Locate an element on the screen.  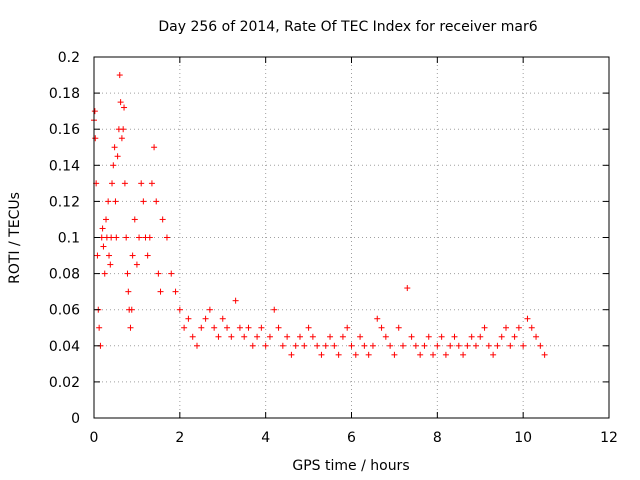
y-tick-label: 0.16 is located at coordinates (64, 130).